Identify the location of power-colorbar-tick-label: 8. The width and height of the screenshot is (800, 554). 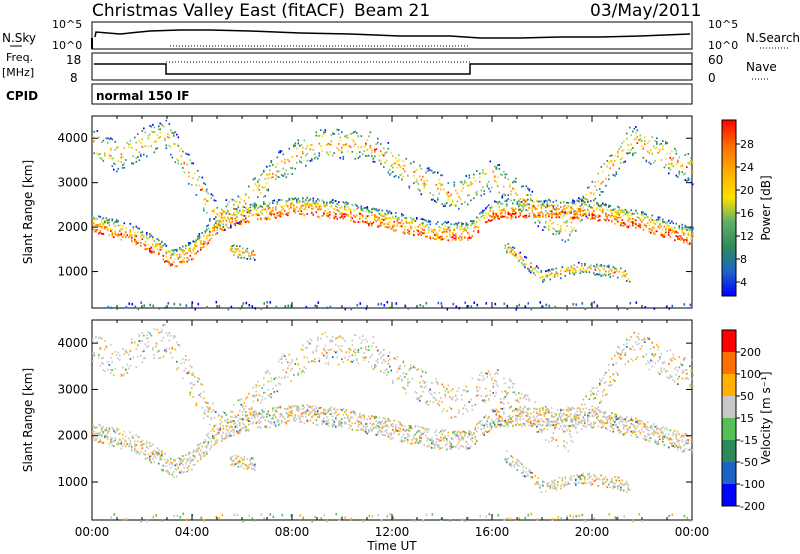
(743, 259).